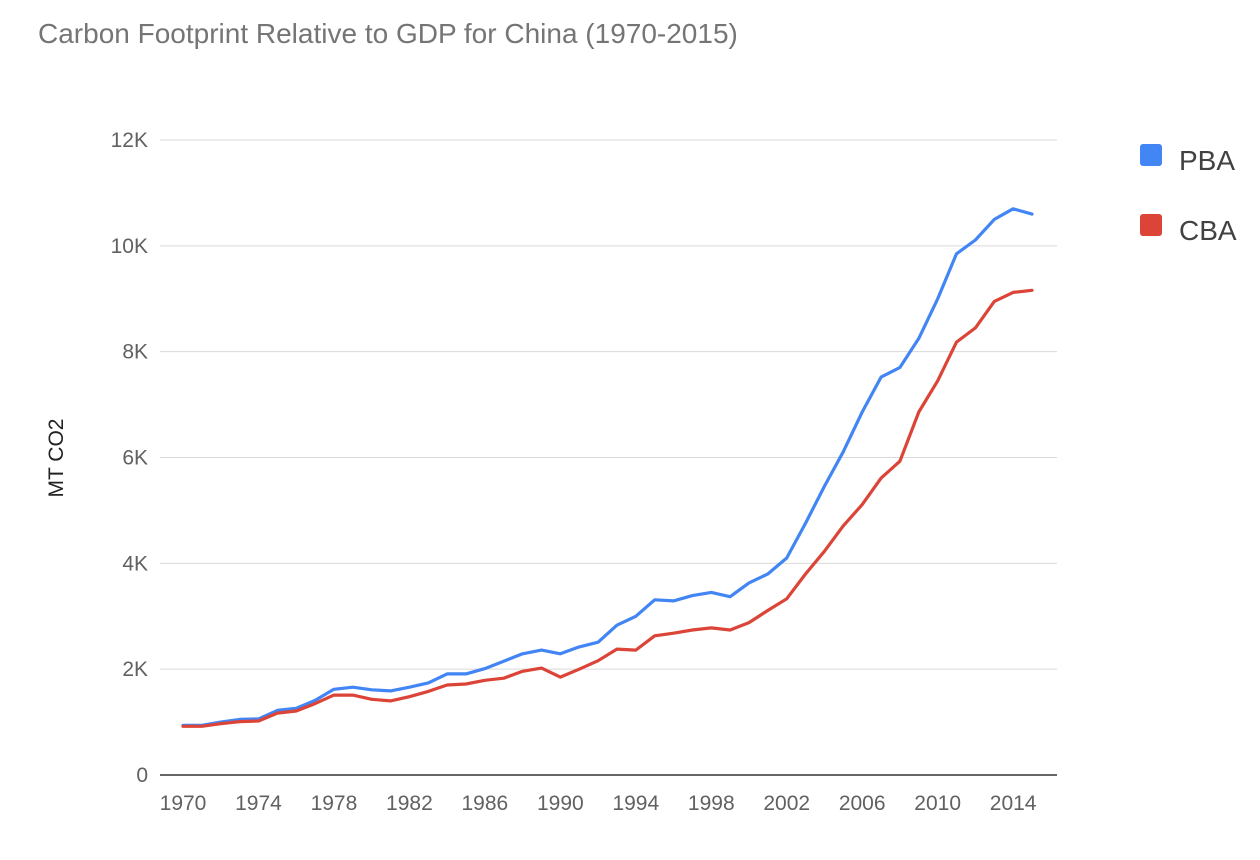 The height and width of the screenshot is (860, 1260). I want to click on x-tick-label: 1970, so click(183, 803).